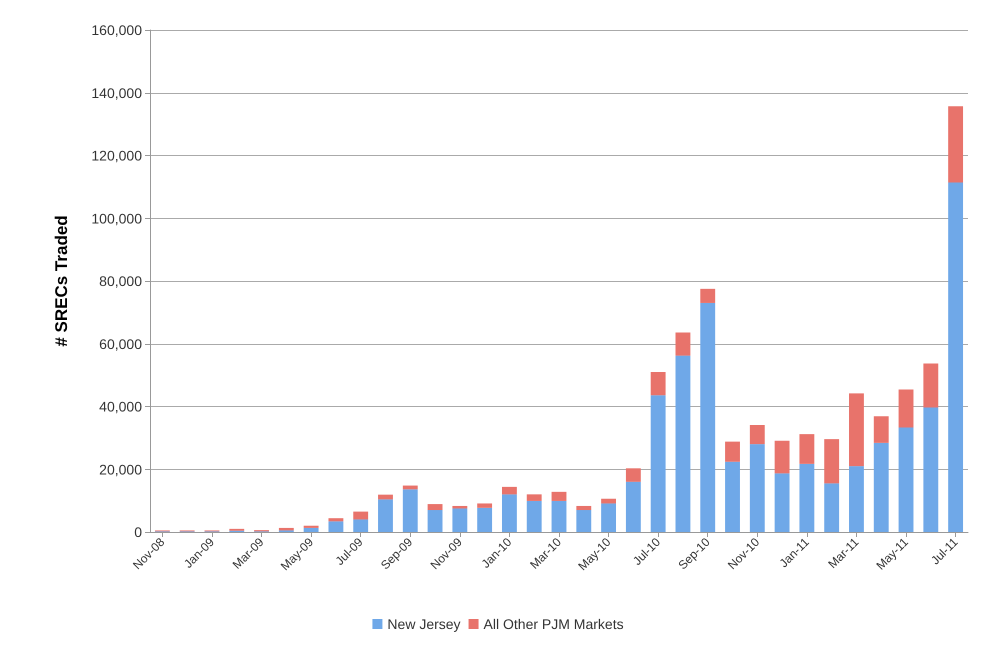  I want to click on y-tick-label: 140,000, so click(116, 92).